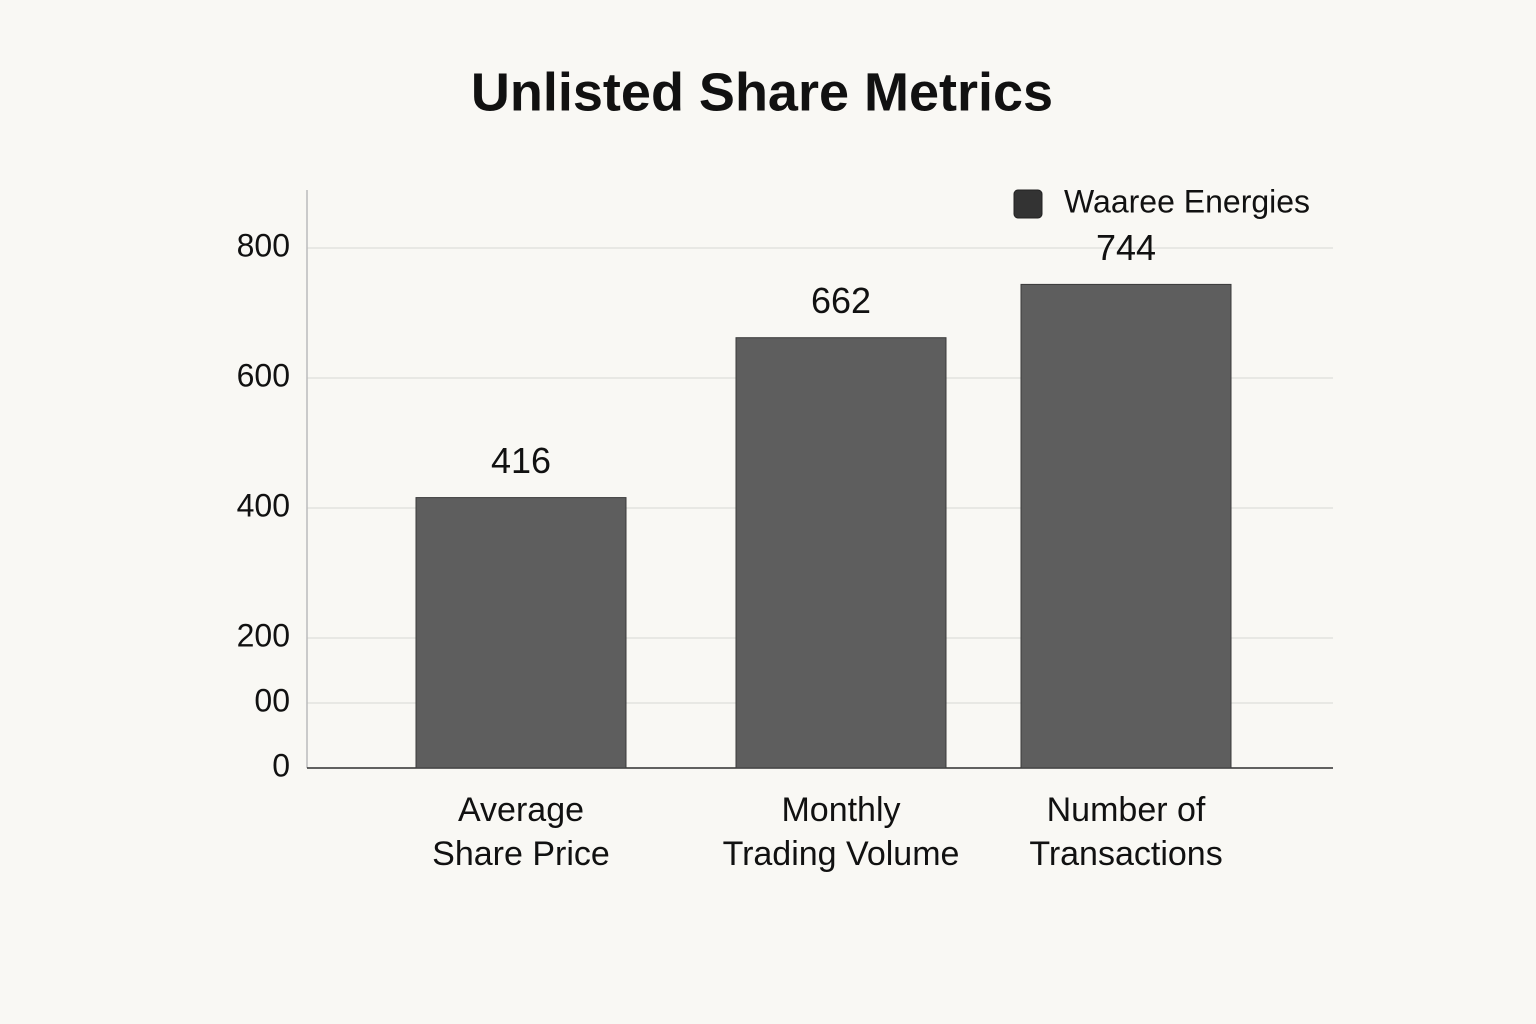 Image resolution: width=1536 pixels, height=1024 pixels. Describe the element at coordinates (263, 375) in the screenshot. I see `y-tick-label: 600` at that location.